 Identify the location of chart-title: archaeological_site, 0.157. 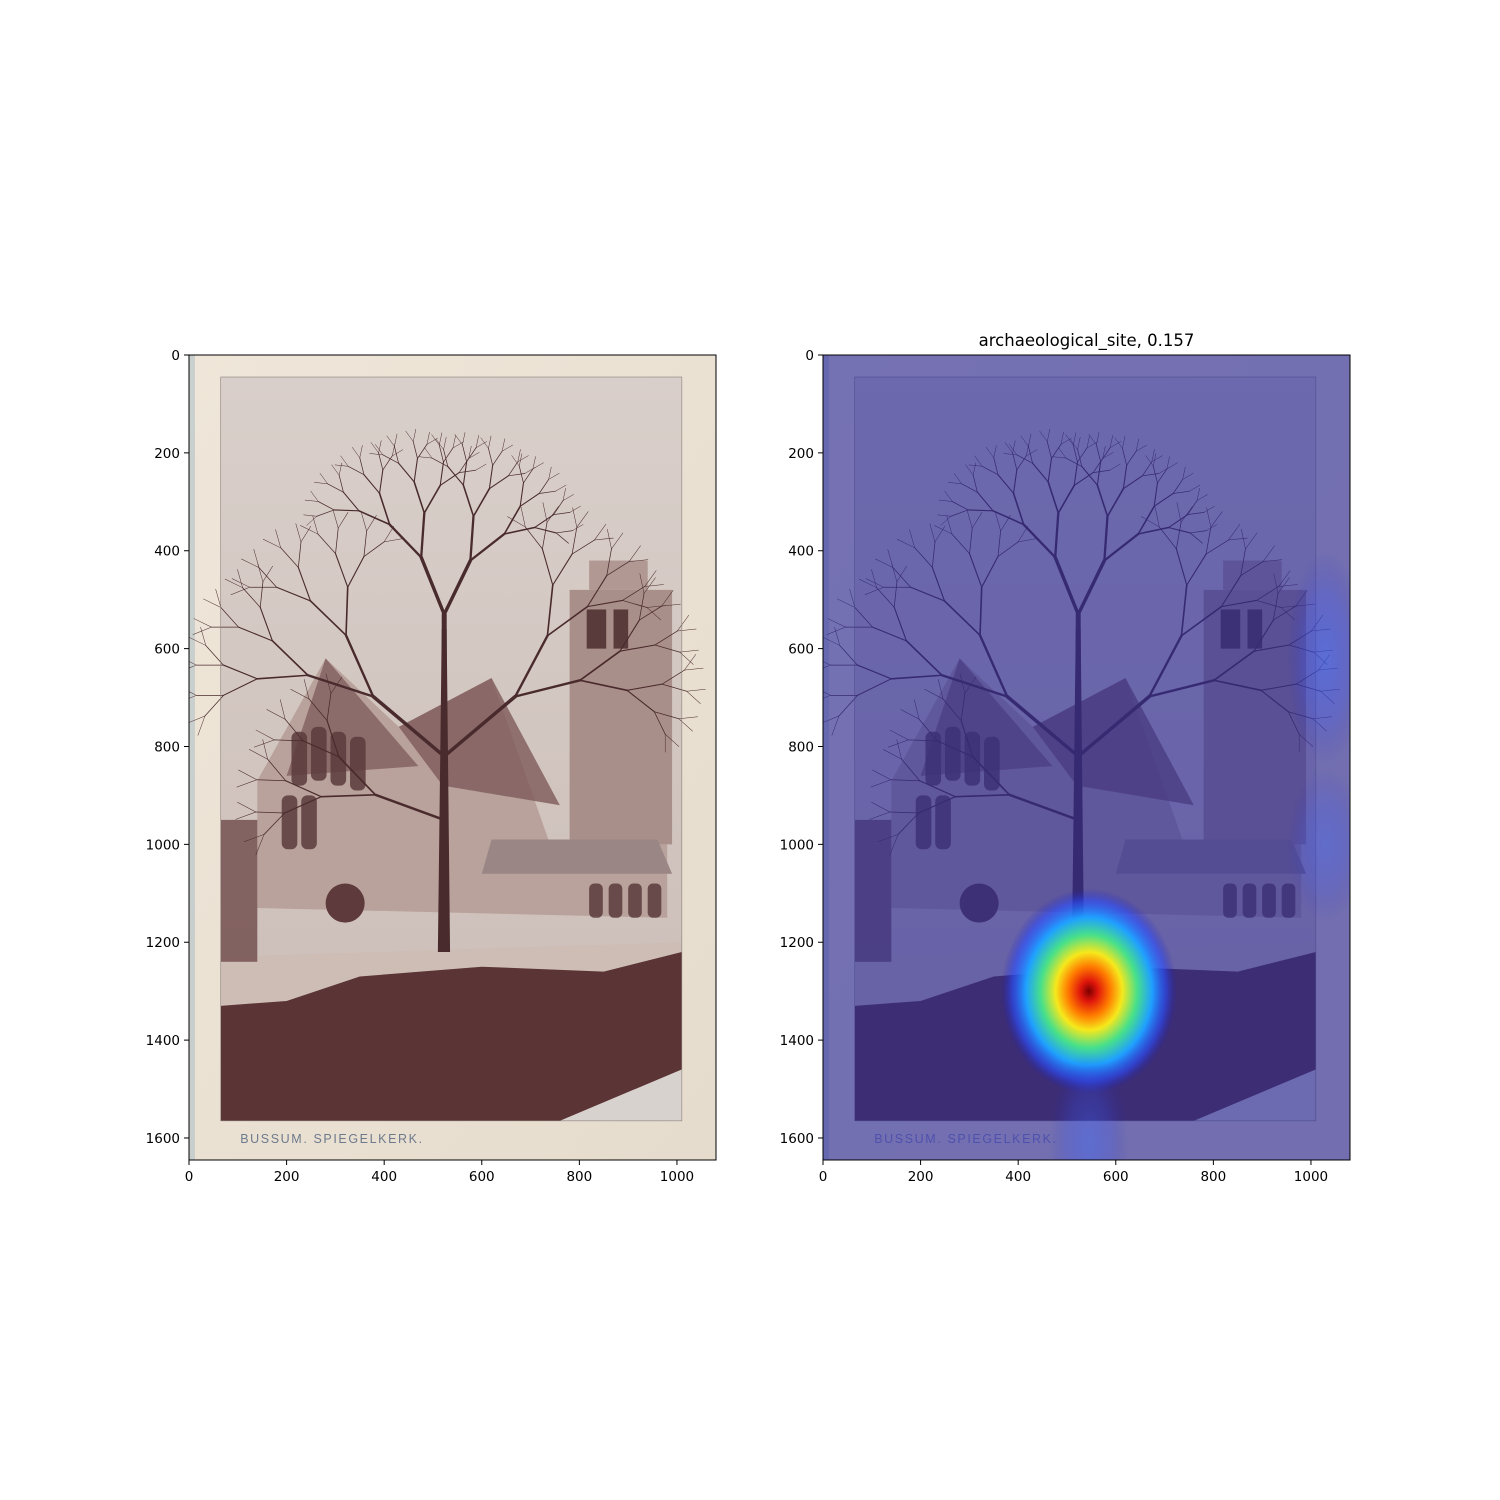
(1087, 341).